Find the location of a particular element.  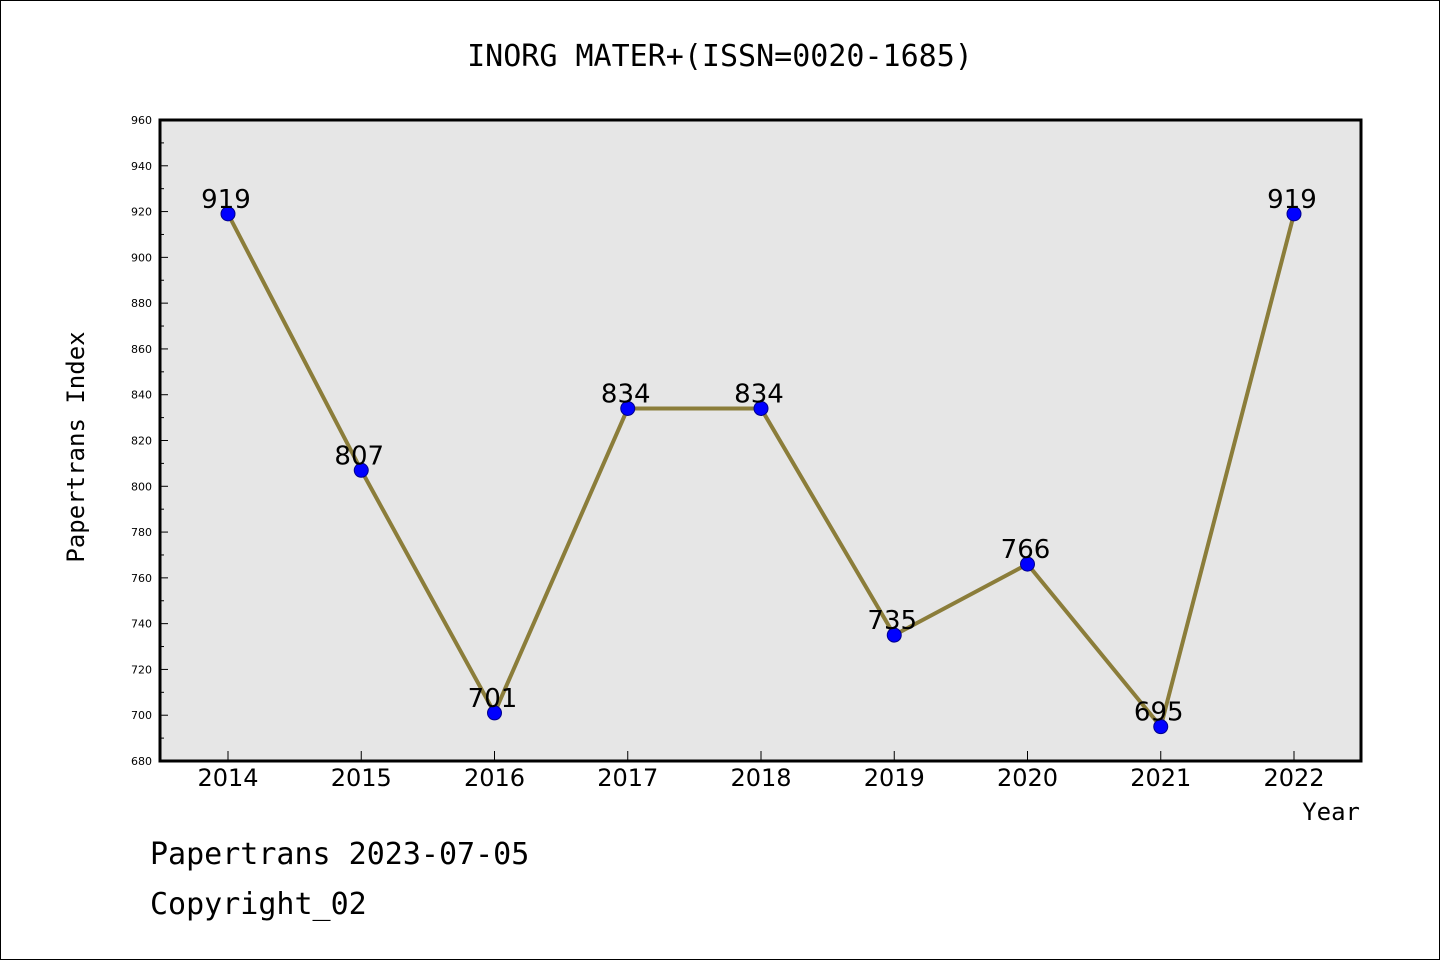

x-tick-label: 2017 is located at coordinates (627, 778).